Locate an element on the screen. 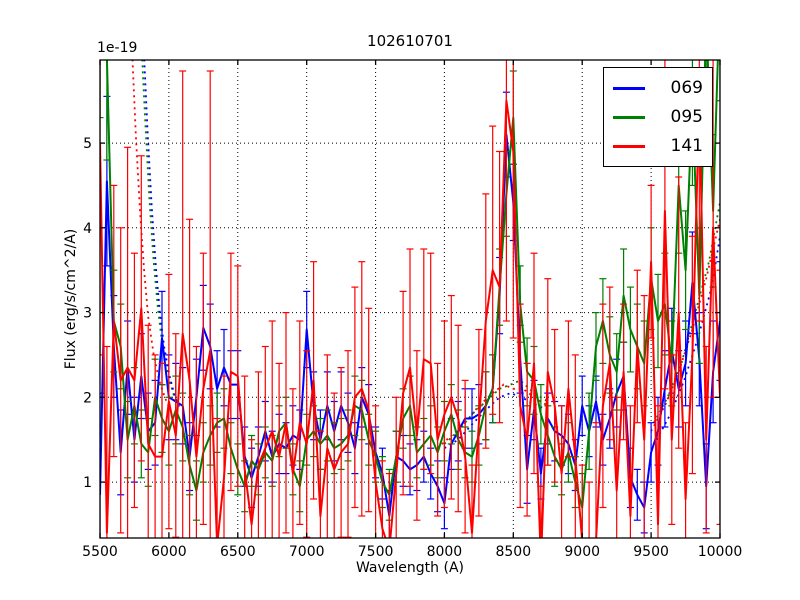 This screenshot has height=600, width=800. x-tick-label: 7500 is located at coordinates (376, 552).